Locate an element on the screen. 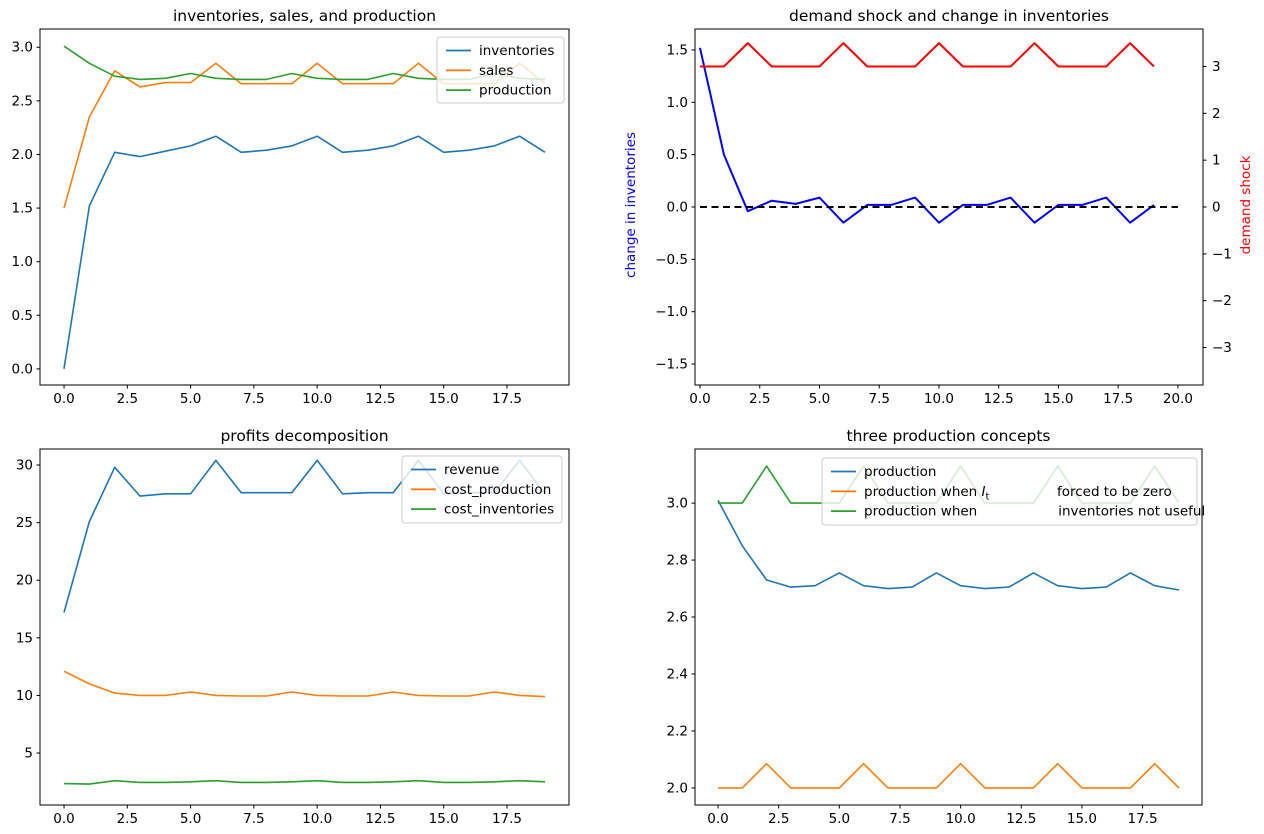  y-tick-label: −1.0 is located at coordinates (671, 312).